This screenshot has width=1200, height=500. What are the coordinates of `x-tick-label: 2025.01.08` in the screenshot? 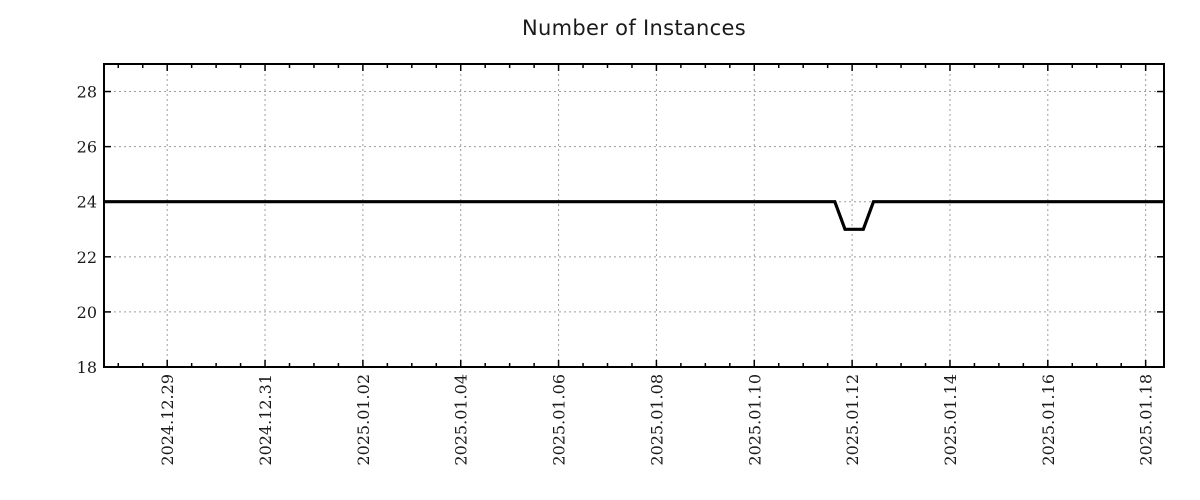 It's located at (656, 420).